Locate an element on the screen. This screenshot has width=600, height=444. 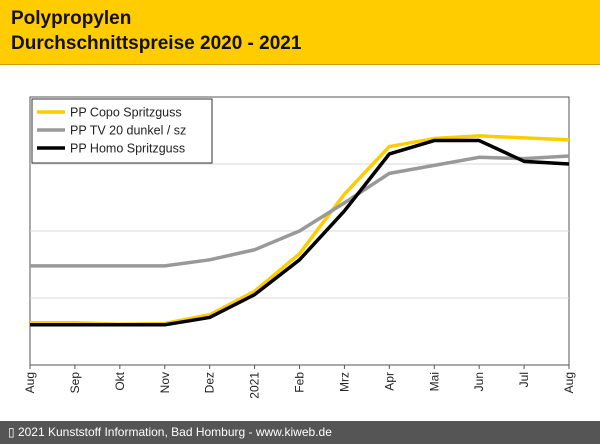
title-line-1: Polypropylen is located at coordinates (71, 18).